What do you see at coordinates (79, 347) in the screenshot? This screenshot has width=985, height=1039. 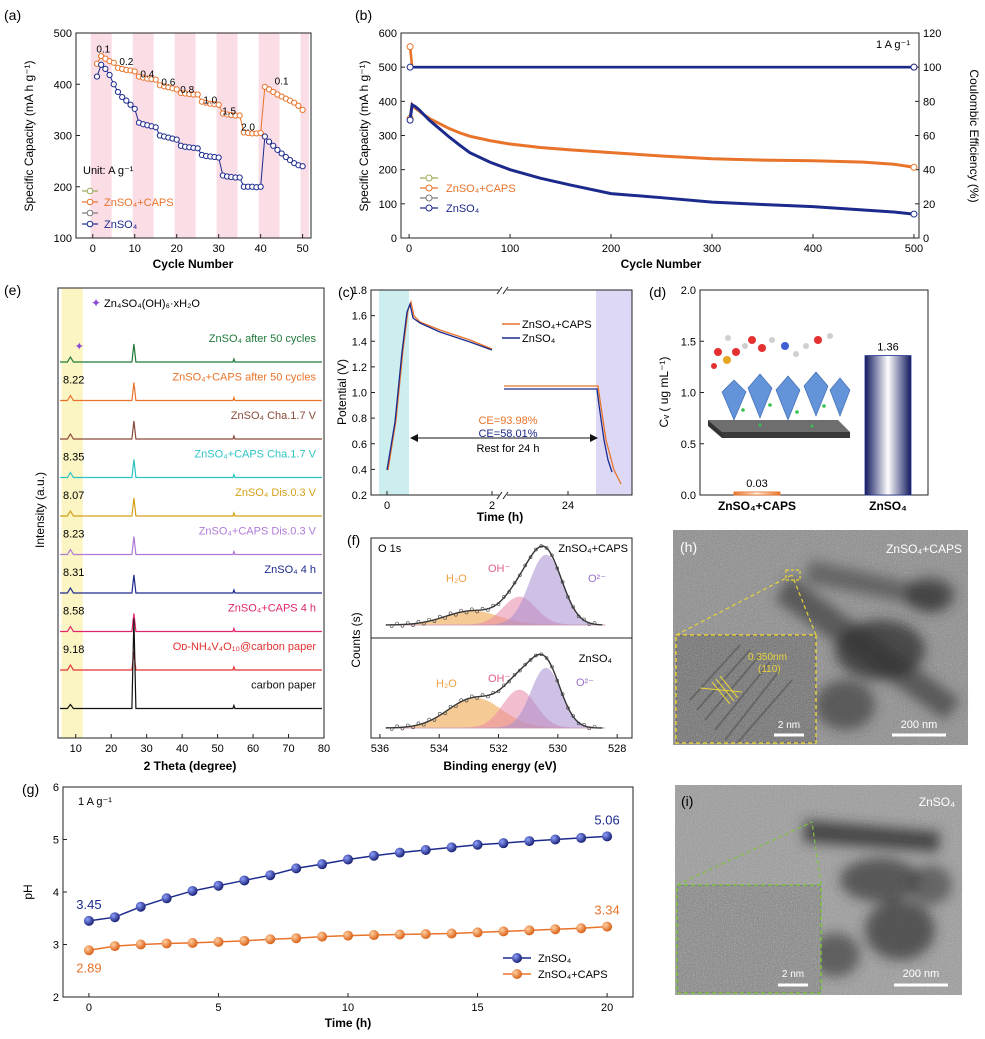 I see `xrd-impurity-marker: ✦` at bounding box center [79, 347].